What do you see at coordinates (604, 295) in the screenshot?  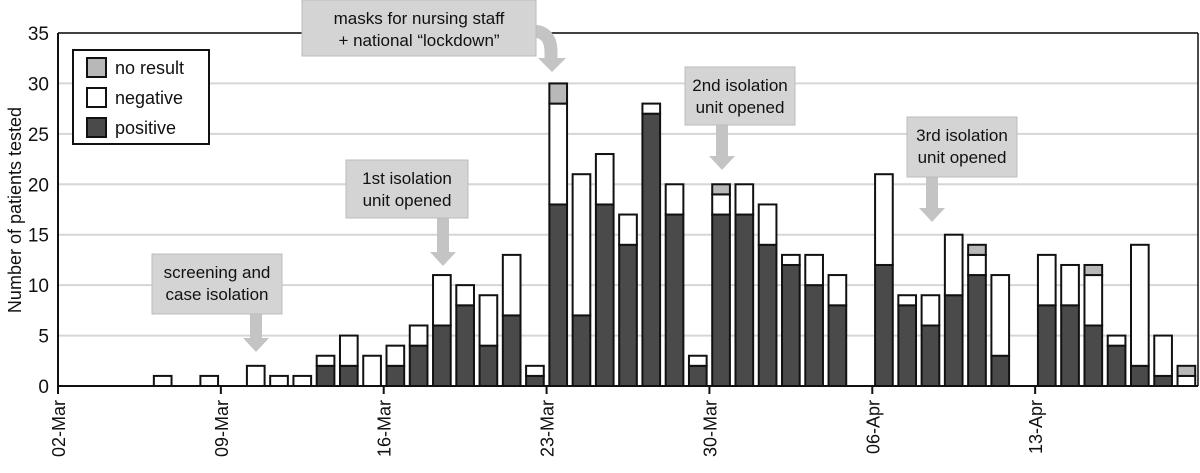 I see `bar-positive-25-Mar` at bounding box center [604, 295].